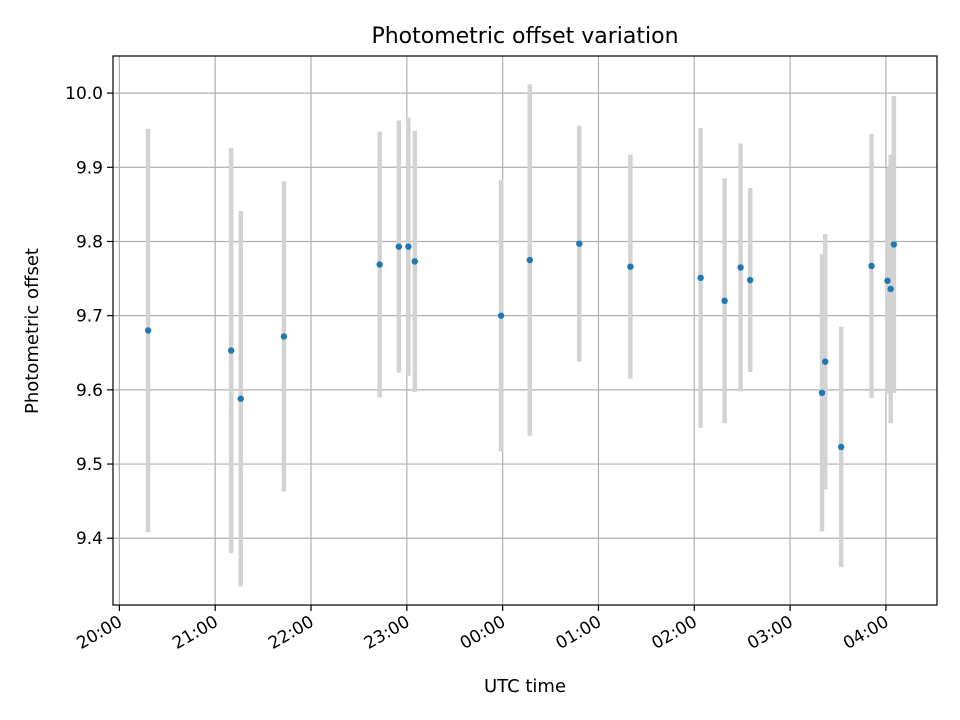  I want to click on x-tick-label: 23:00, so click(387, 633).